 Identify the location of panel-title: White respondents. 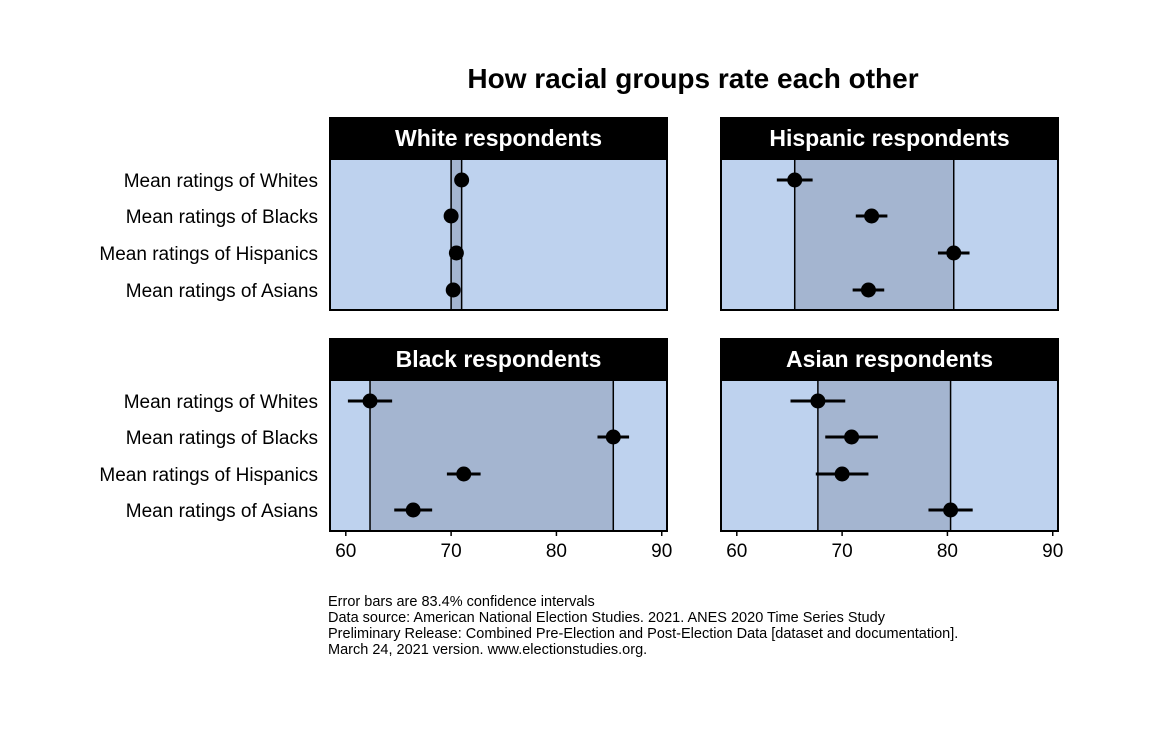
(498, 138).